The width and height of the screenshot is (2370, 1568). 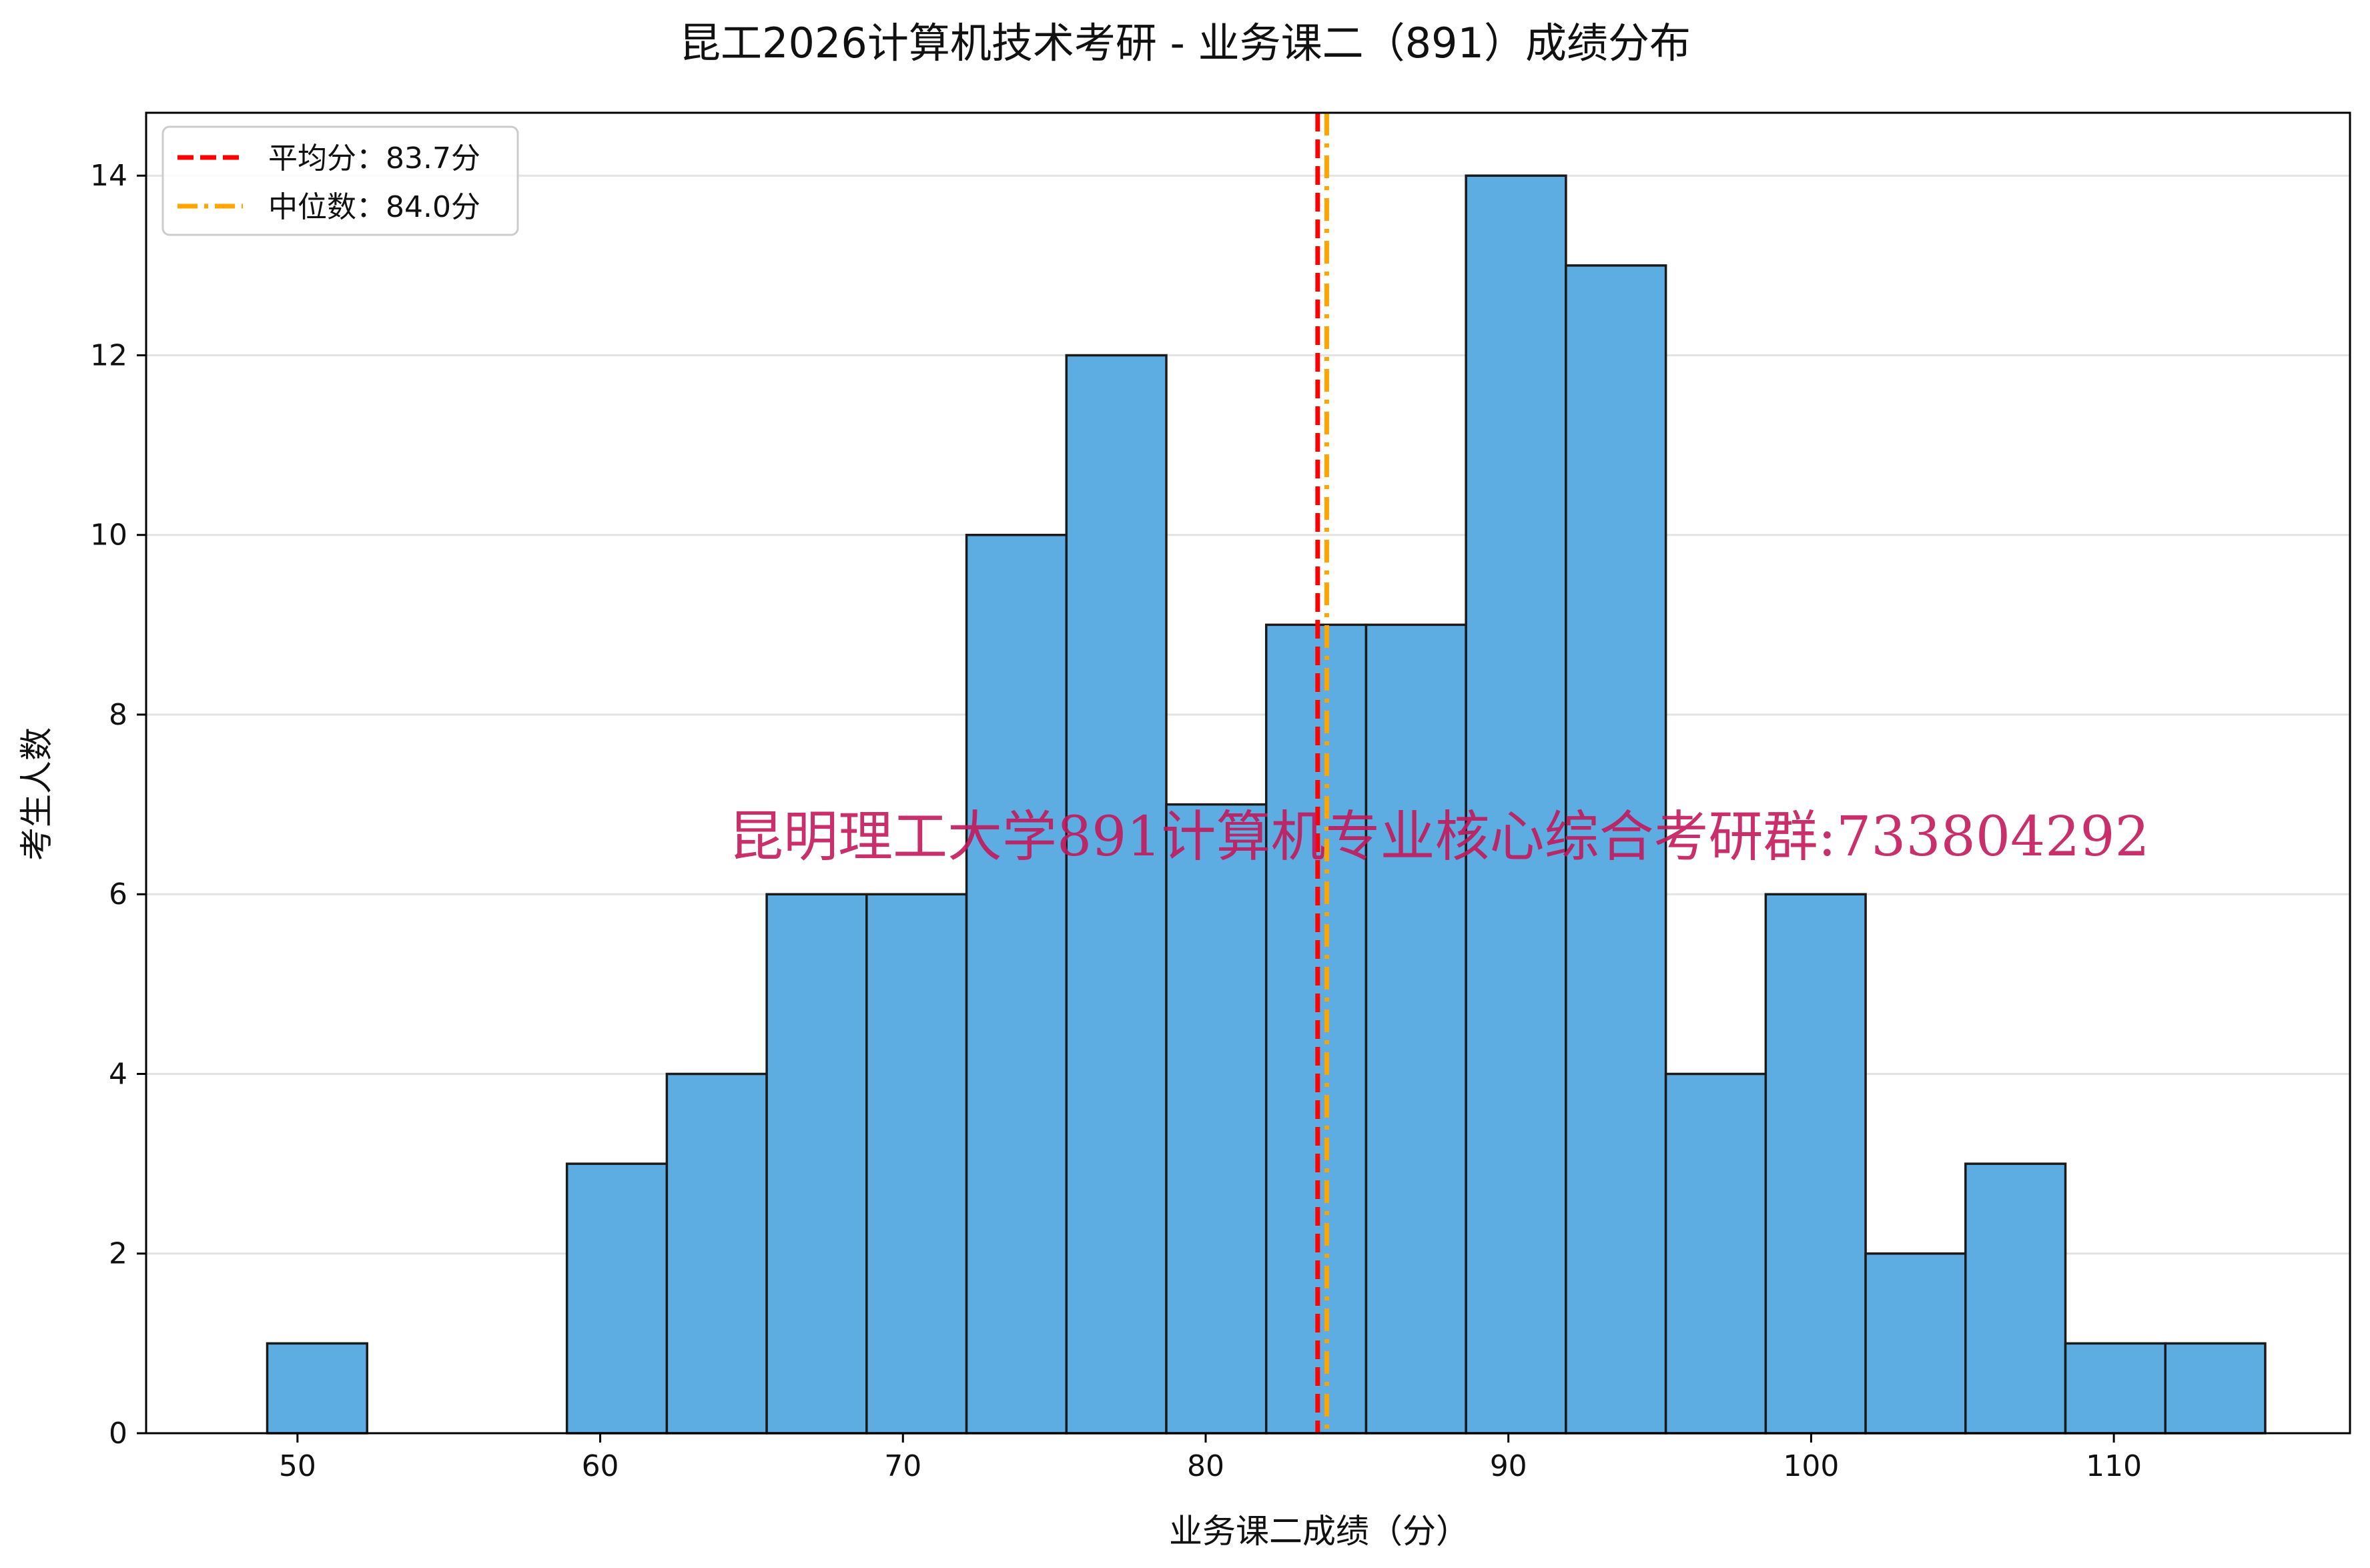 I want to click on y-axis-label: 考生人数, so click(x=36, y=794).